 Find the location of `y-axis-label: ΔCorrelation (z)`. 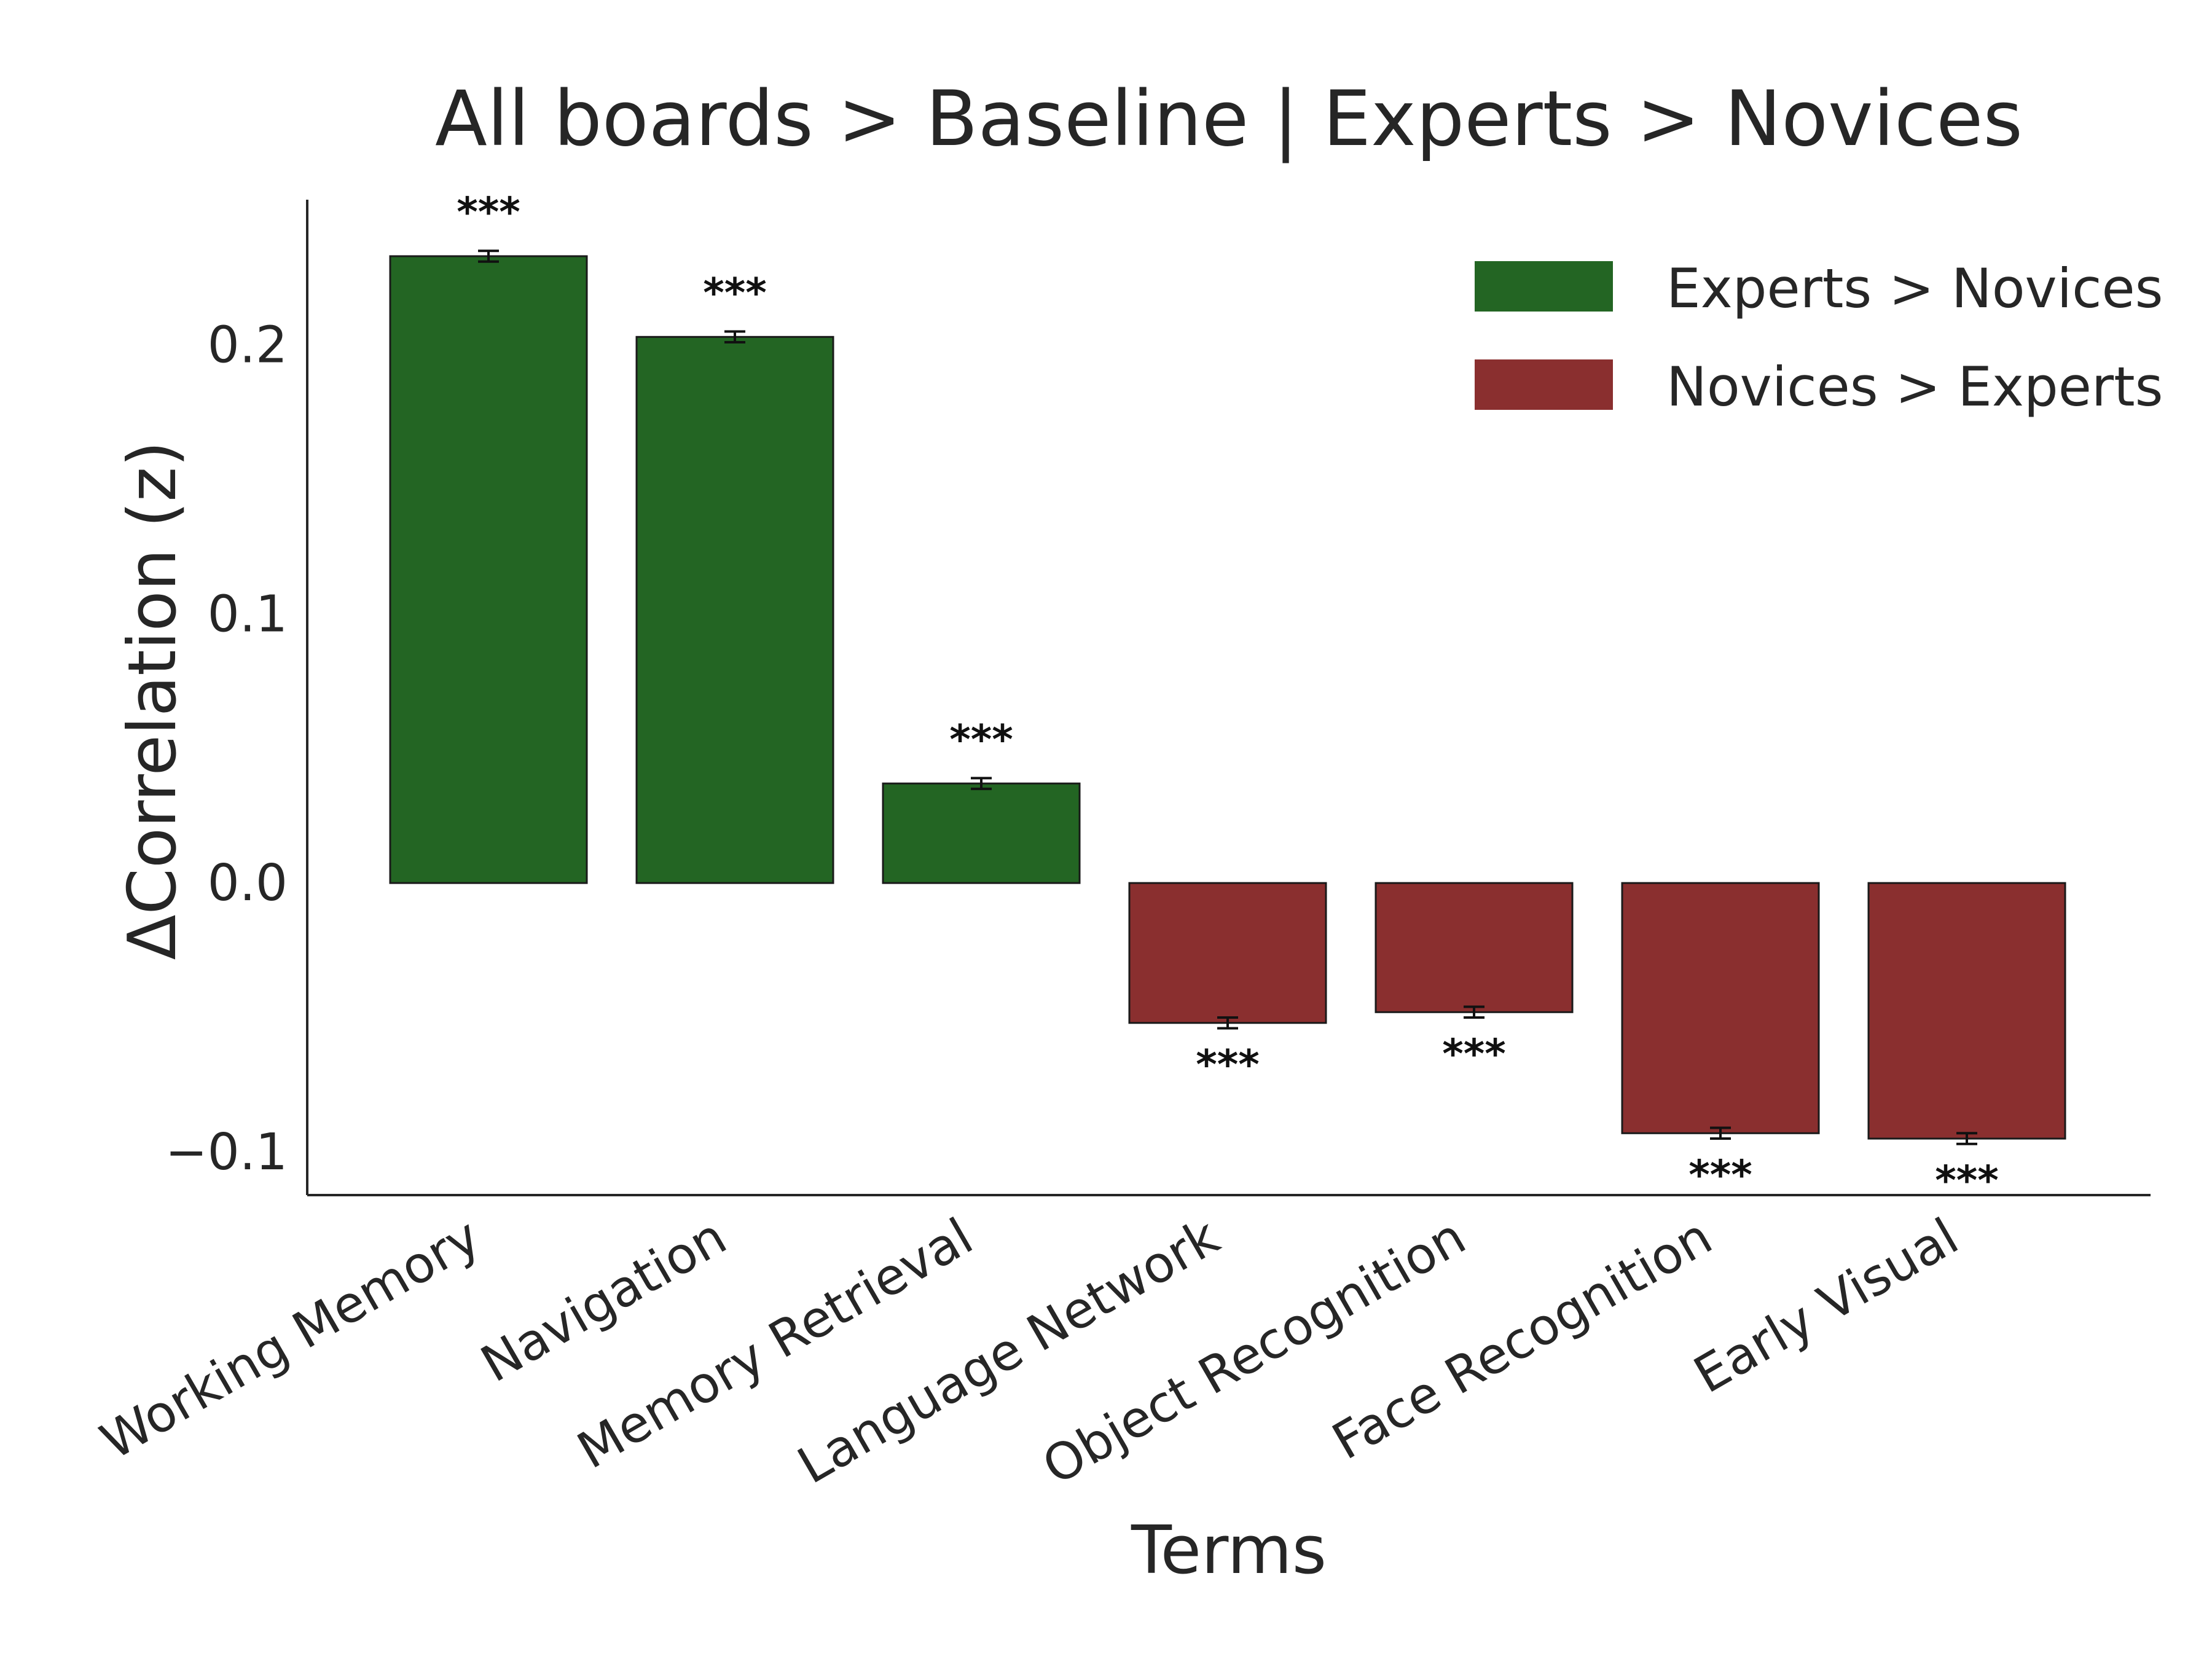

y-axis-label: ΔCorrelation (z) is located at coordinates (152, 700).